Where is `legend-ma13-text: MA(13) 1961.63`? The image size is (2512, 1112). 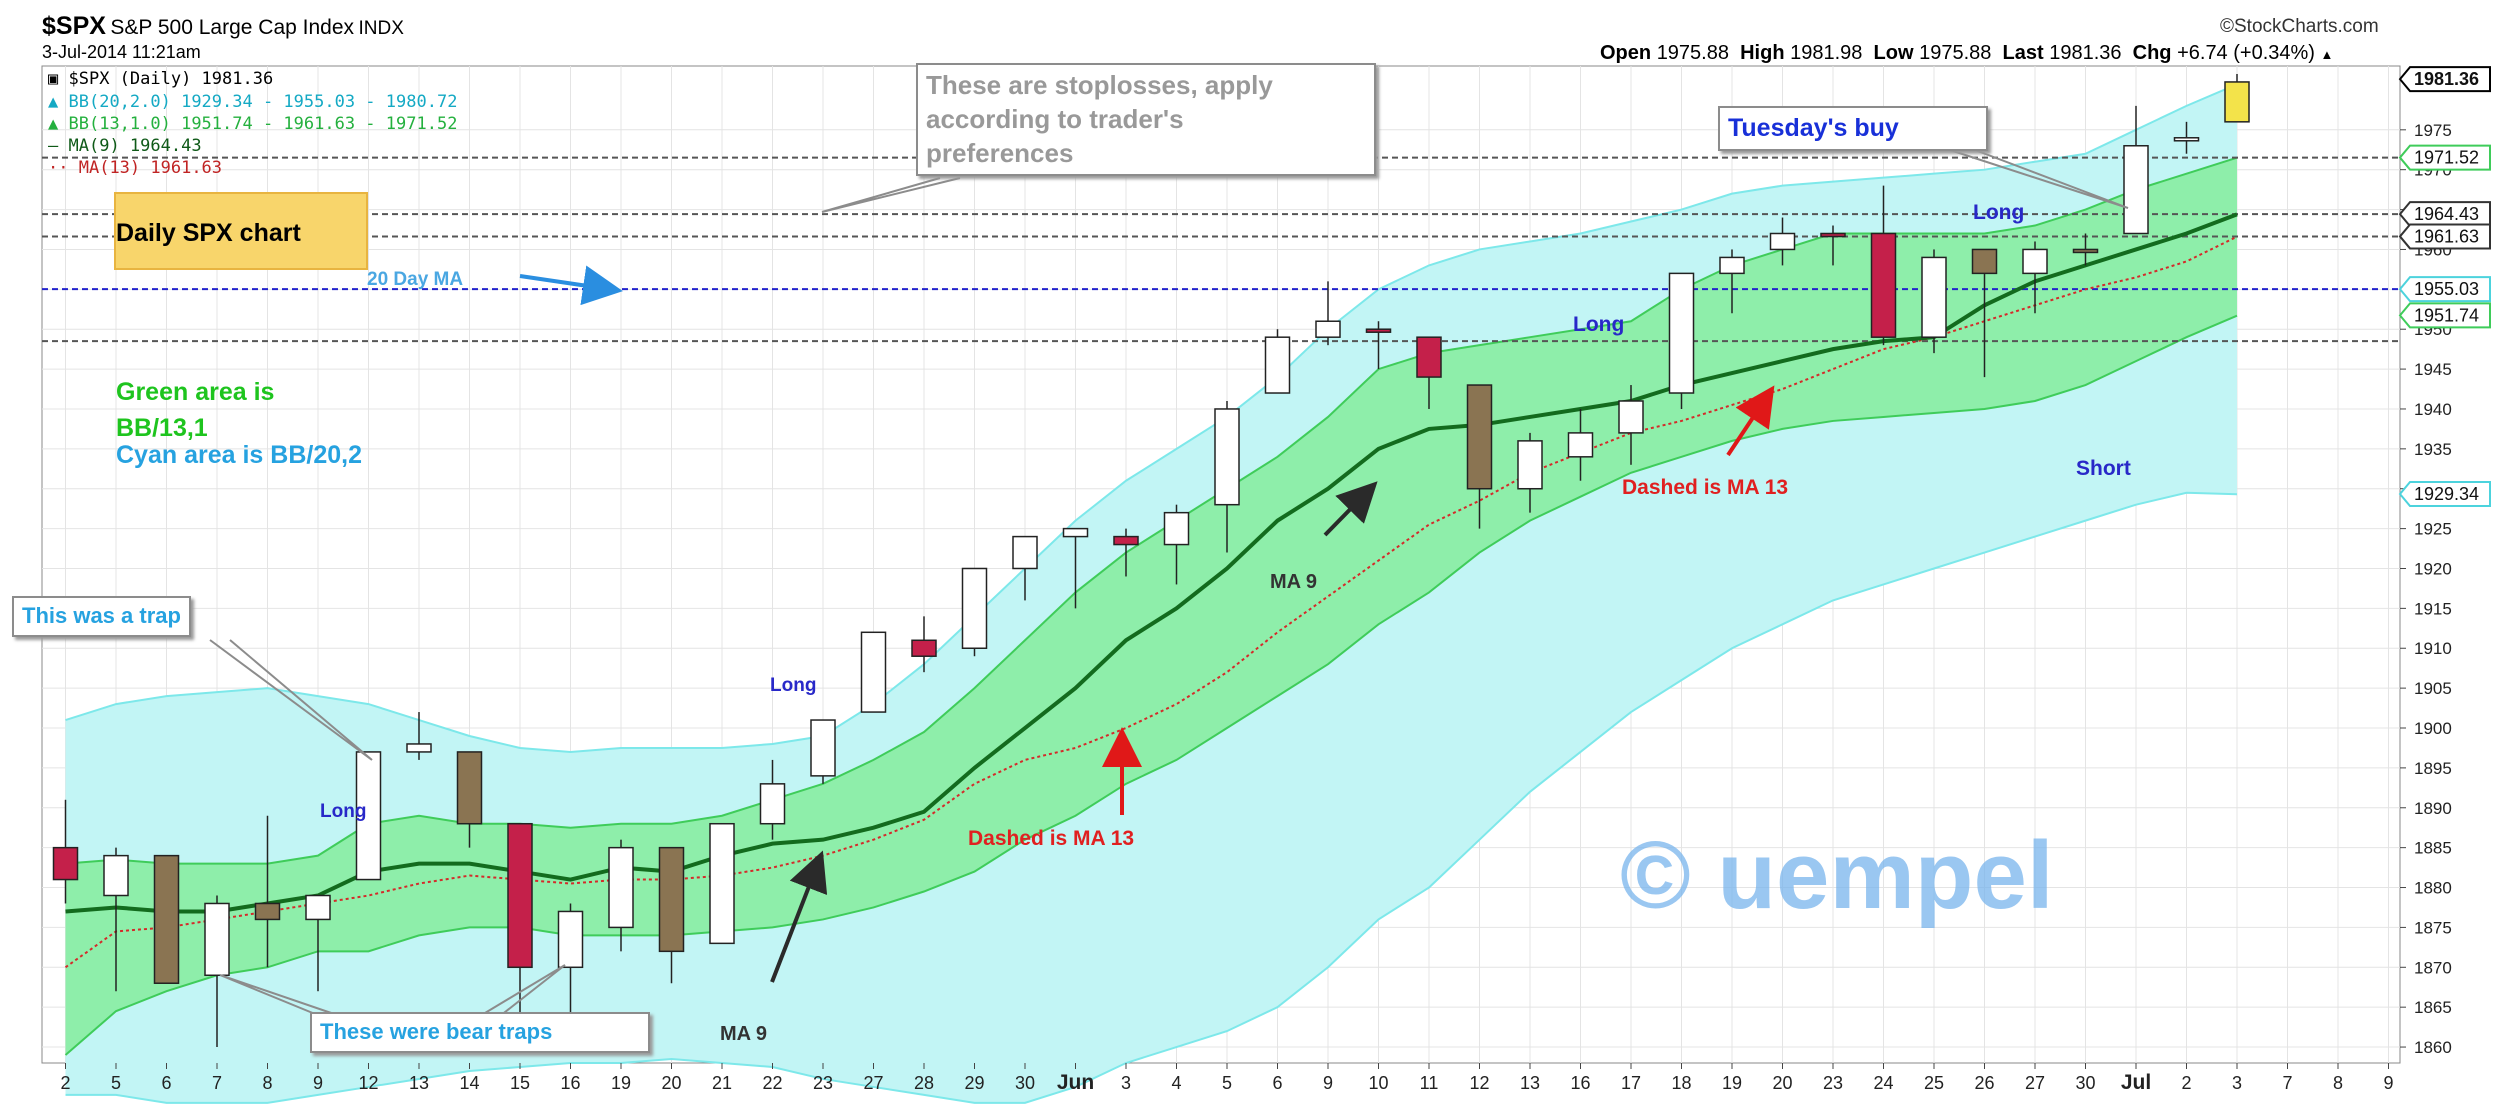
legend-ma13-text: MA(13) 1961.63 is located at coordinates (150, 168).